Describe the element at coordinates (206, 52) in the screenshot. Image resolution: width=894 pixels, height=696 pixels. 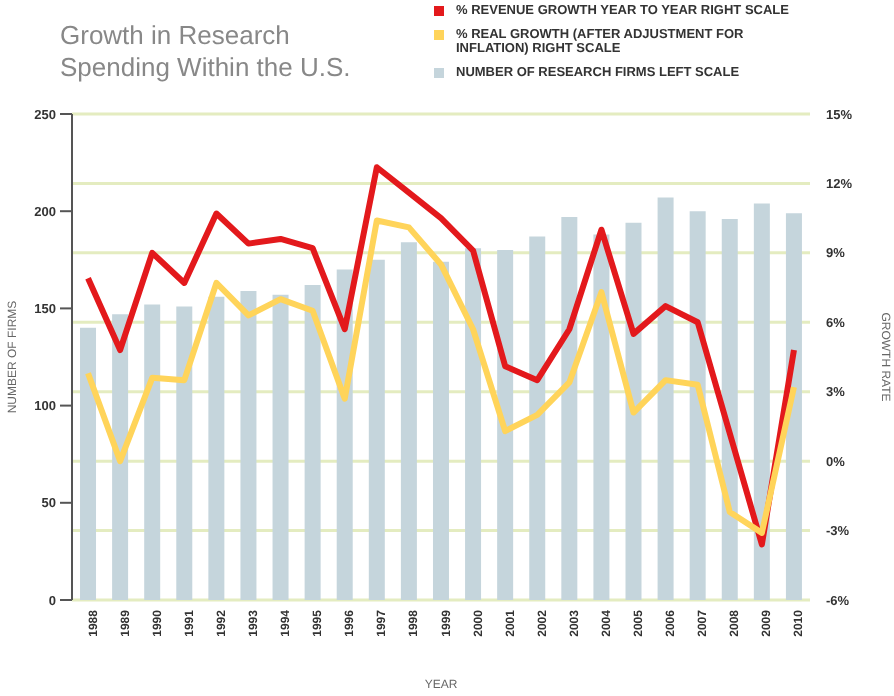
I see `chart-title: Growth in Research Spending Within the U.S.` at that location.